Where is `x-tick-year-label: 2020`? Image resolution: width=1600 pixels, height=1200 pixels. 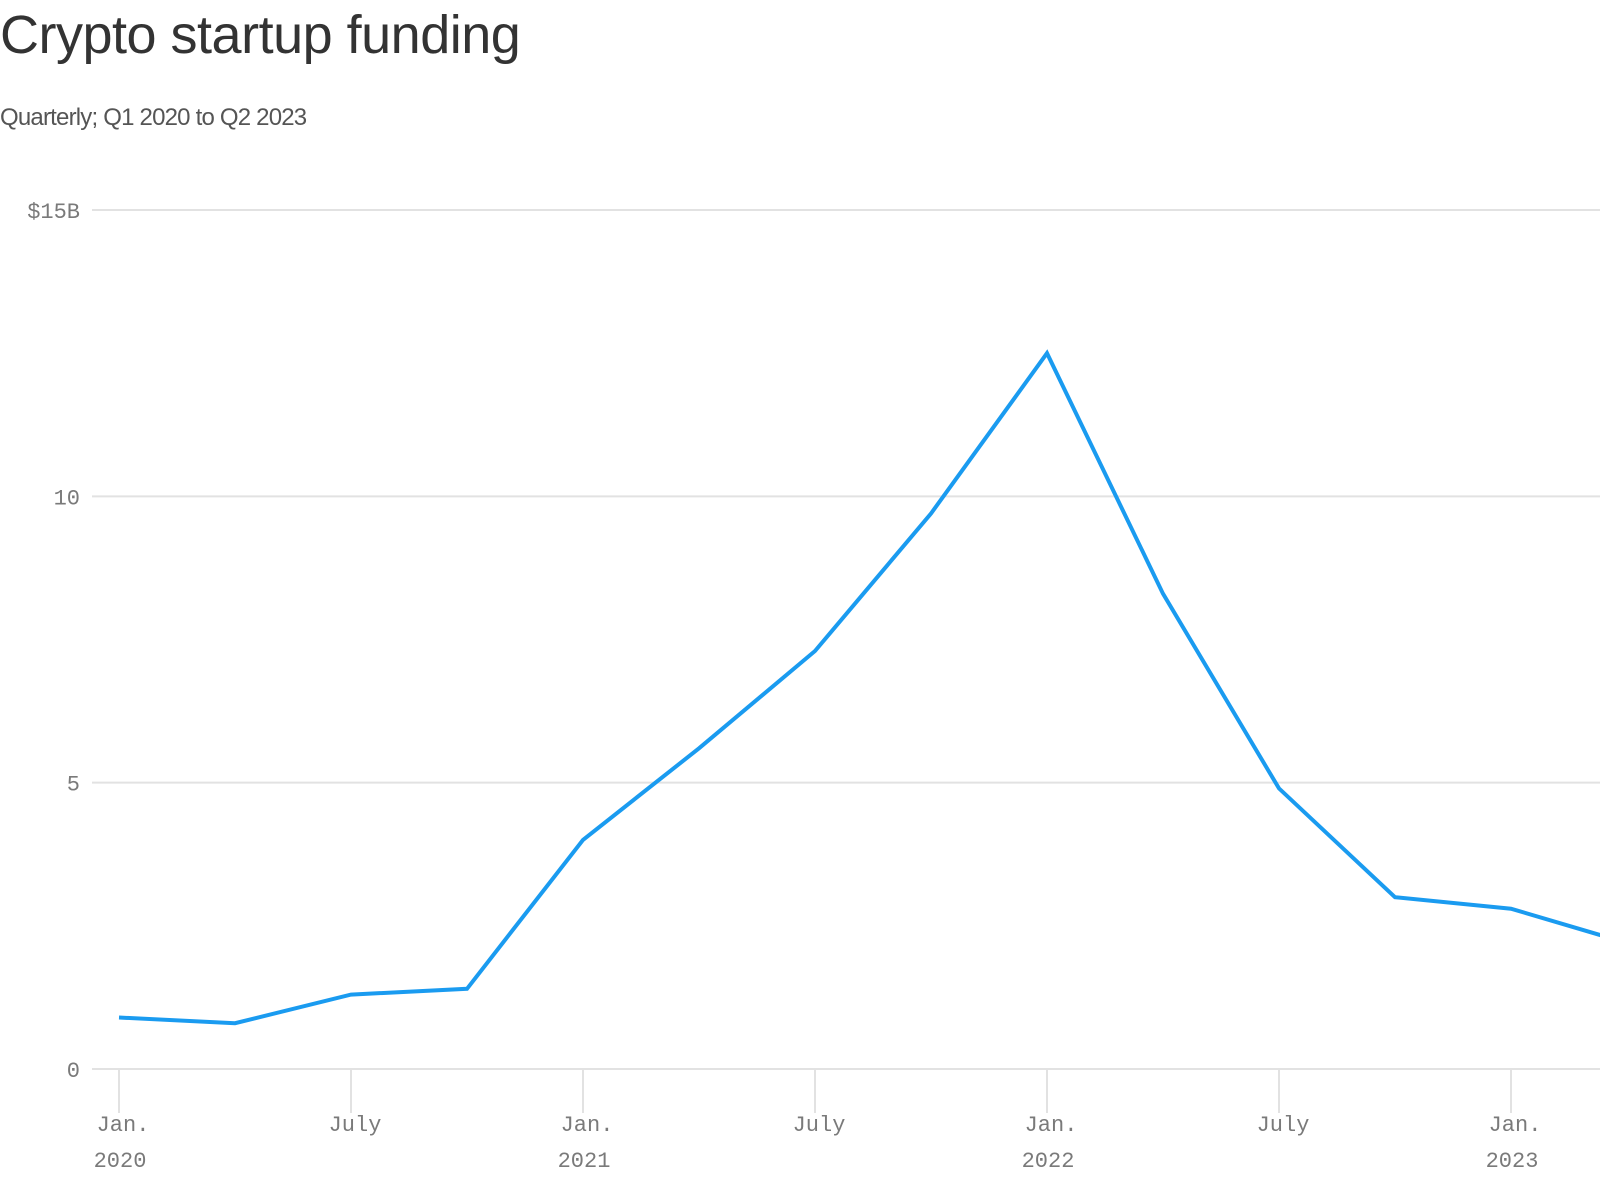
x-tick-year-label: 2020 is located at coordinates (120, 1161).